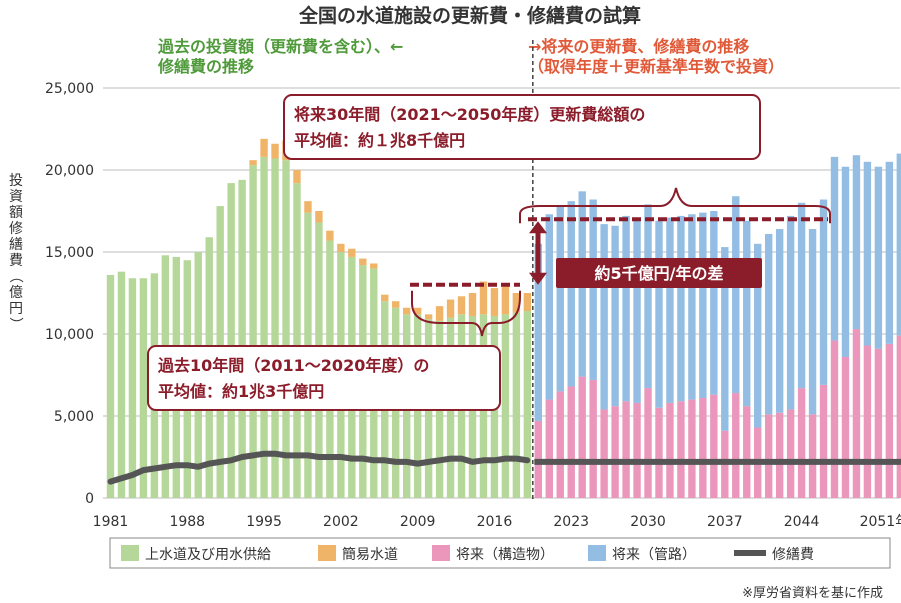  I want to click on right-heading-line-2: （取得年度＋更新基準年数で投資）, so click(656, 66).